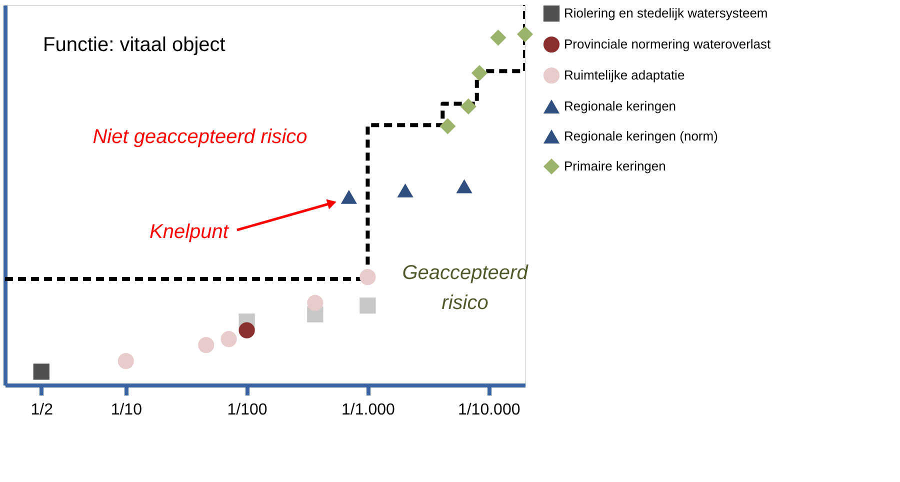  Describe the element at coordinates (668, 44) in the screenshot. I see `legend-label: Provinciale normering wateroverlast` at that location.